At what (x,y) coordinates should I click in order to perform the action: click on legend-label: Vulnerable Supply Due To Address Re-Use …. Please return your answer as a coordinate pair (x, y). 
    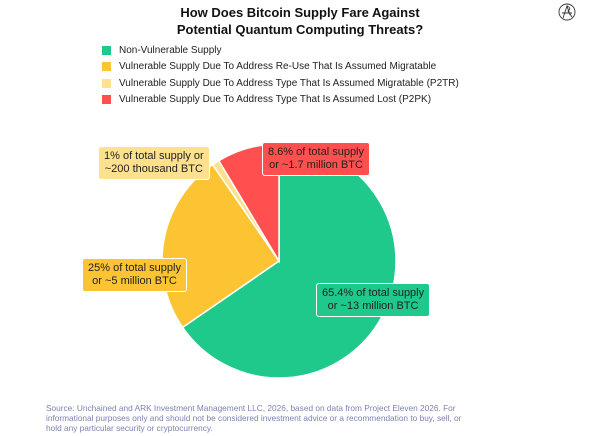
    Looking at the image, I should click on (278, 67).